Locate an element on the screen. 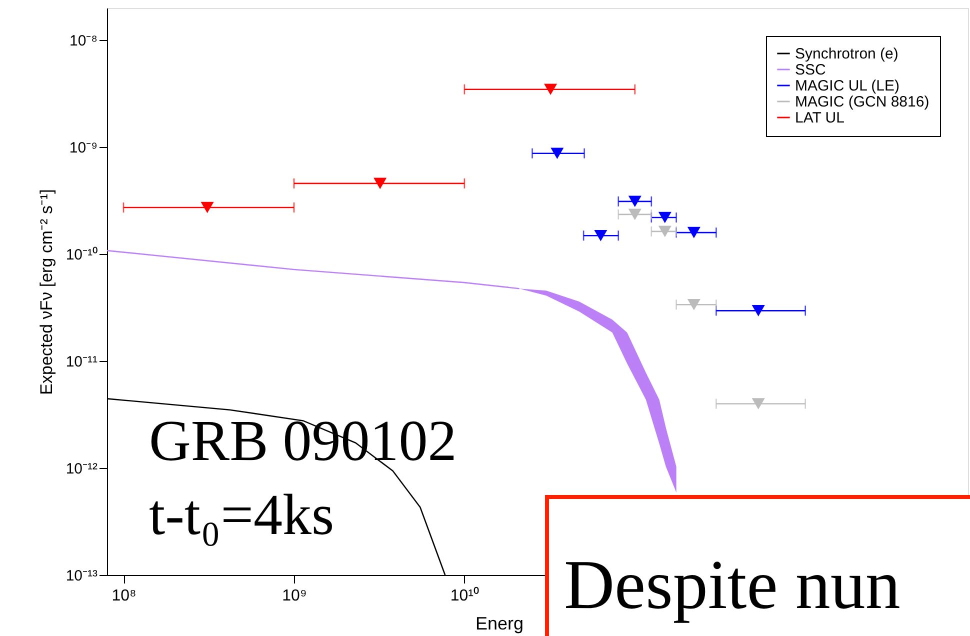 Image resolution: width=970 pixels, height=636 pixels. y-axis-title: Expected νFν [erg cm⁻² s⁻¹] is located at coordinates (46, 292).